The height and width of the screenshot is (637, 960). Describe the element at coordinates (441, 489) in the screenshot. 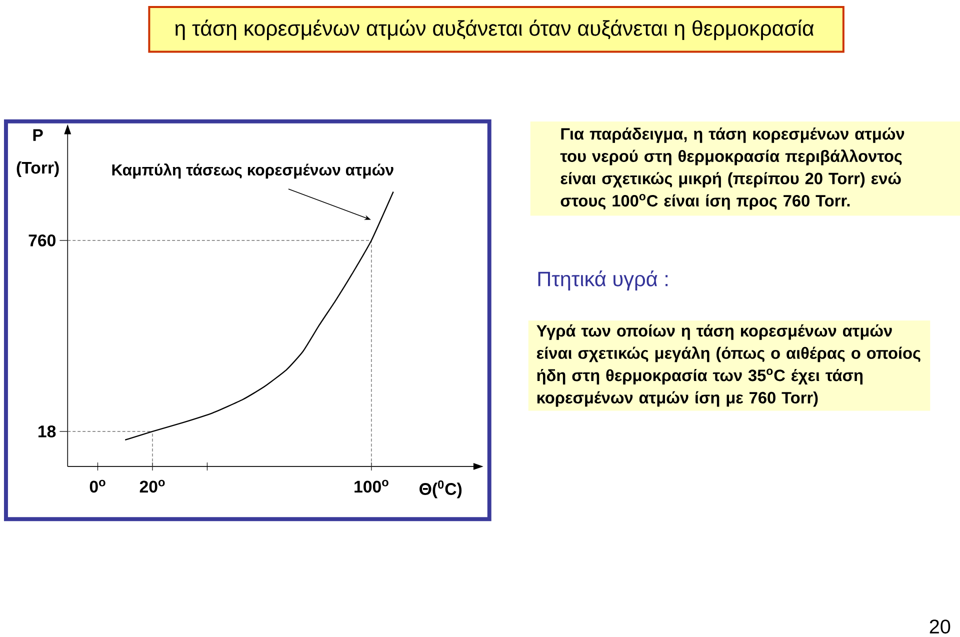

I see `x-axis-title: Θ($^{0}$C)` at that location.